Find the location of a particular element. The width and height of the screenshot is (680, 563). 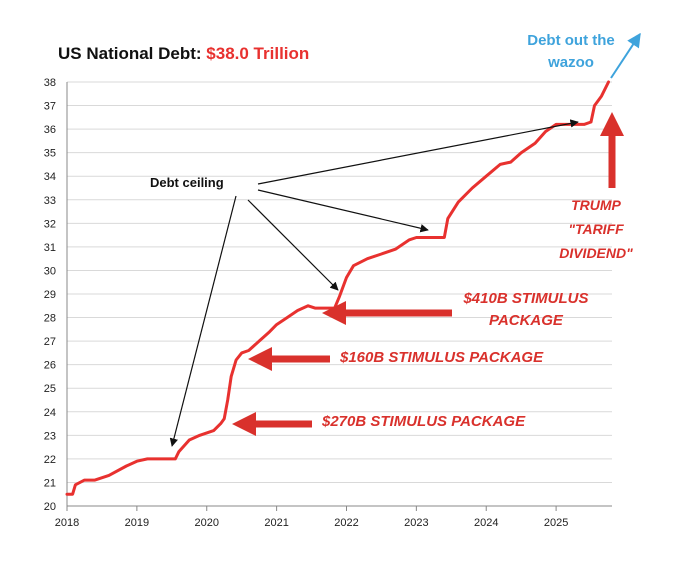

x-tick-label: 2025 is located at coordinates (556, 523).